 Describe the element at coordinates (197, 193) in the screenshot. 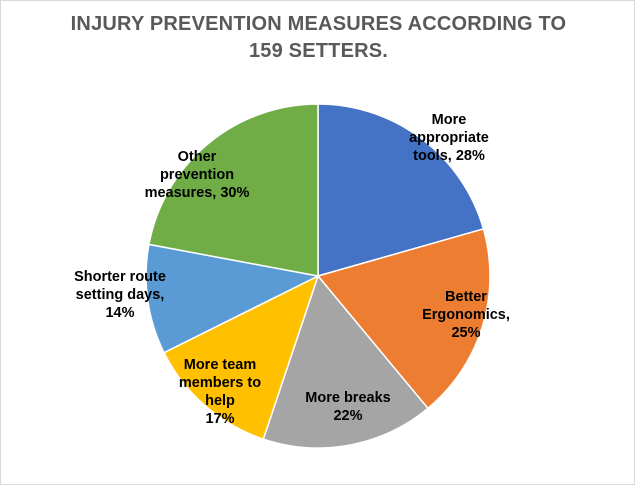

I see `slice-label-5-line-2: measures, 30%` at that location.